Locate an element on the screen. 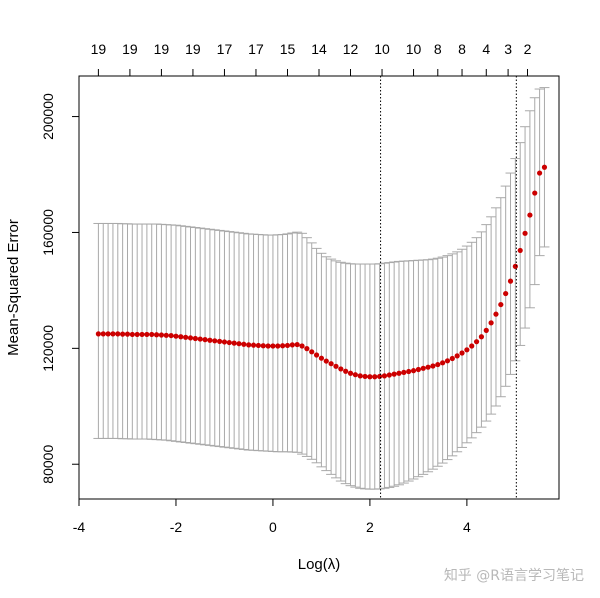 Image resolution: width=600 pixels, height=598 pixels. top-tick-label: 4 is located at coordinates (486, 49).